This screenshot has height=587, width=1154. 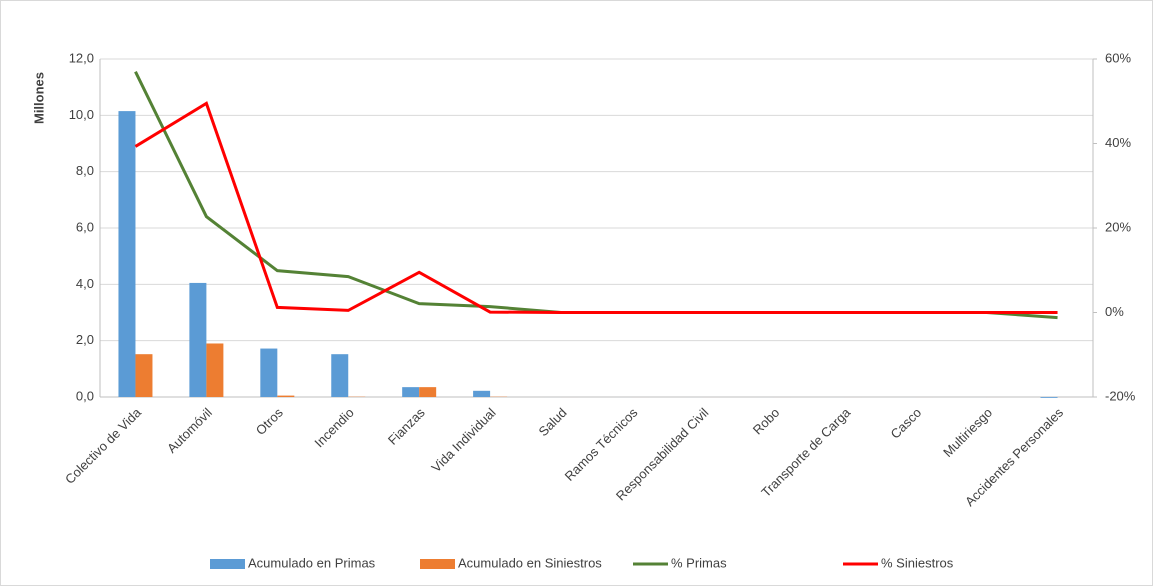 What do you see at coordinates (81, 114) in the screenshot?
I see `y-tick-label: 10,0` at bounding box center [81, 114].